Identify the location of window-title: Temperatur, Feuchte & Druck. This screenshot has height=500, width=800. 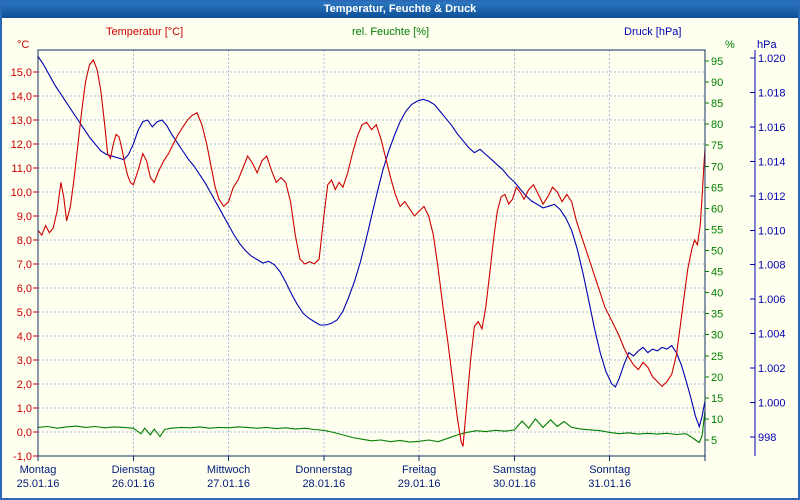
(400, 9).